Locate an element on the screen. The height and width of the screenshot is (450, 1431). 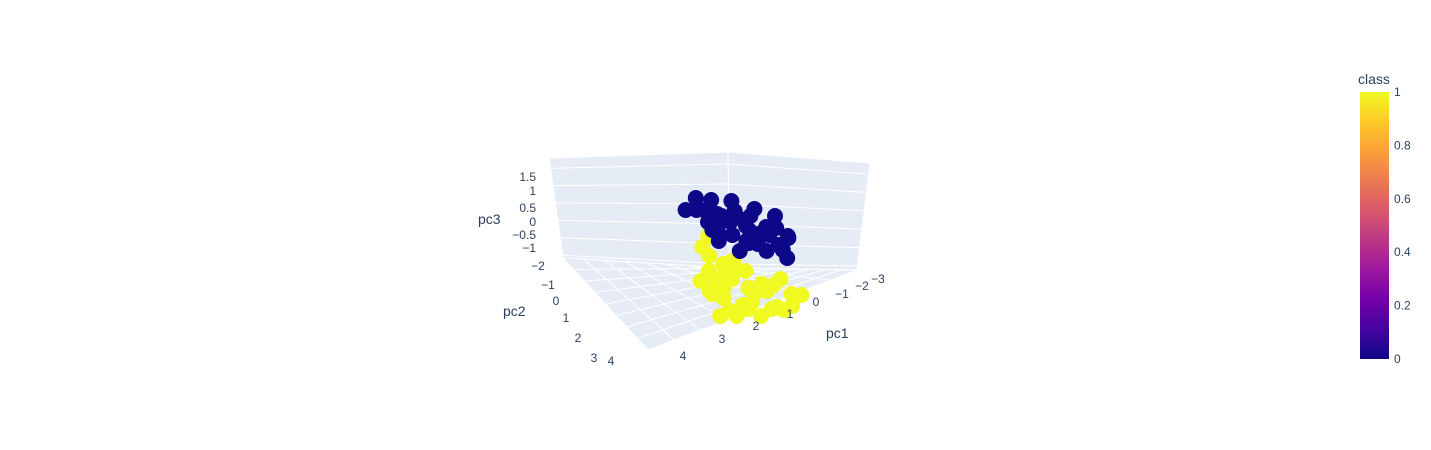
y-tick-label: 1 is located at coordinates (566, 318).